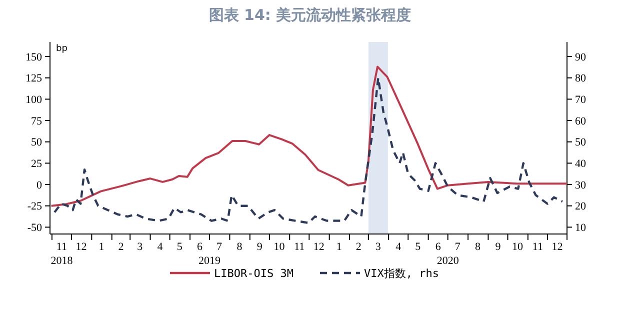  What do you see at coordinates (580, 57) in the screenshot?
I see `y2-tick-label: 90` at bounding box center [580, 57].